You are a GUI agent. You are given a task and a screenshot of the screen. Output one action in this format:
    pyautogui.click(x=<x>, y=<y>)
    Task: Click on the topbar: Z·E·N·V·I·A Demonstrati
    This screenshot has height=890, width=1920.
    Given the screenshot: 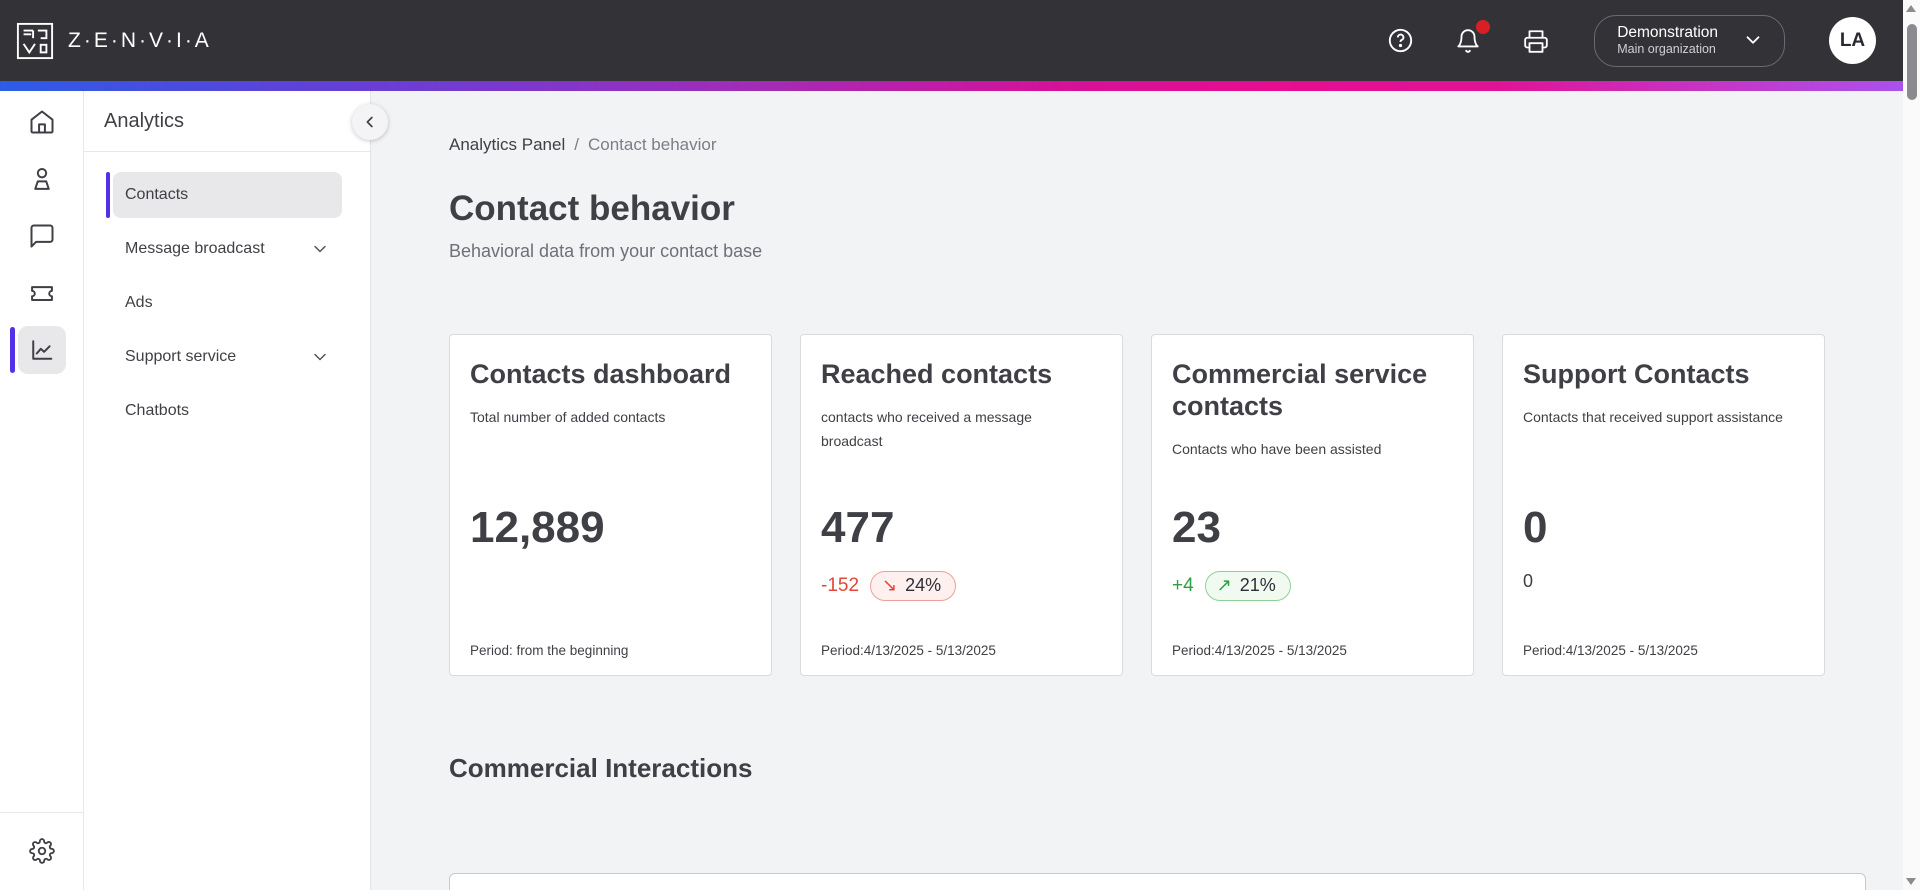 What is the action you would take?
    pyautogui.click(x=960, y=40)
    